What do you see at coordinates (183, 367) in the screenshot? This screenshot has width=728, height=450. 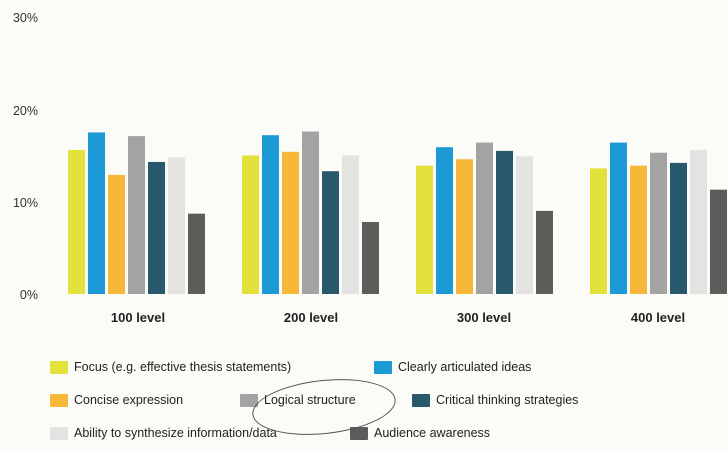 I see `legend-label: Focus (e.g. effective thesis statements)` at bounding box center [183, 367].